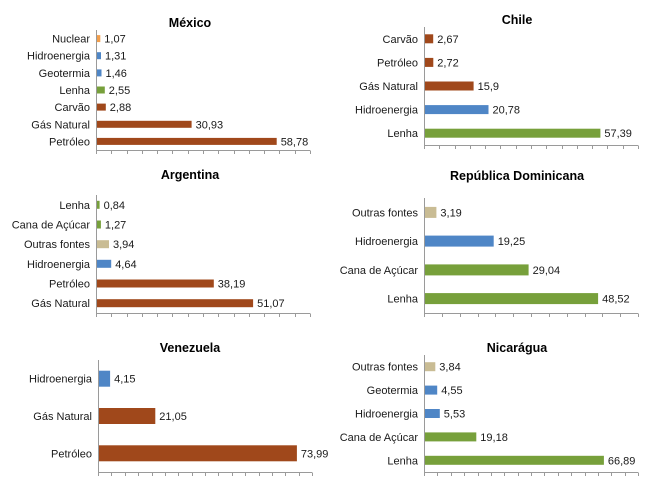  Describe the element at coordinates (124, 380) in the screenshot. I see `data-label-hidroenergia: 4,15` at that location.